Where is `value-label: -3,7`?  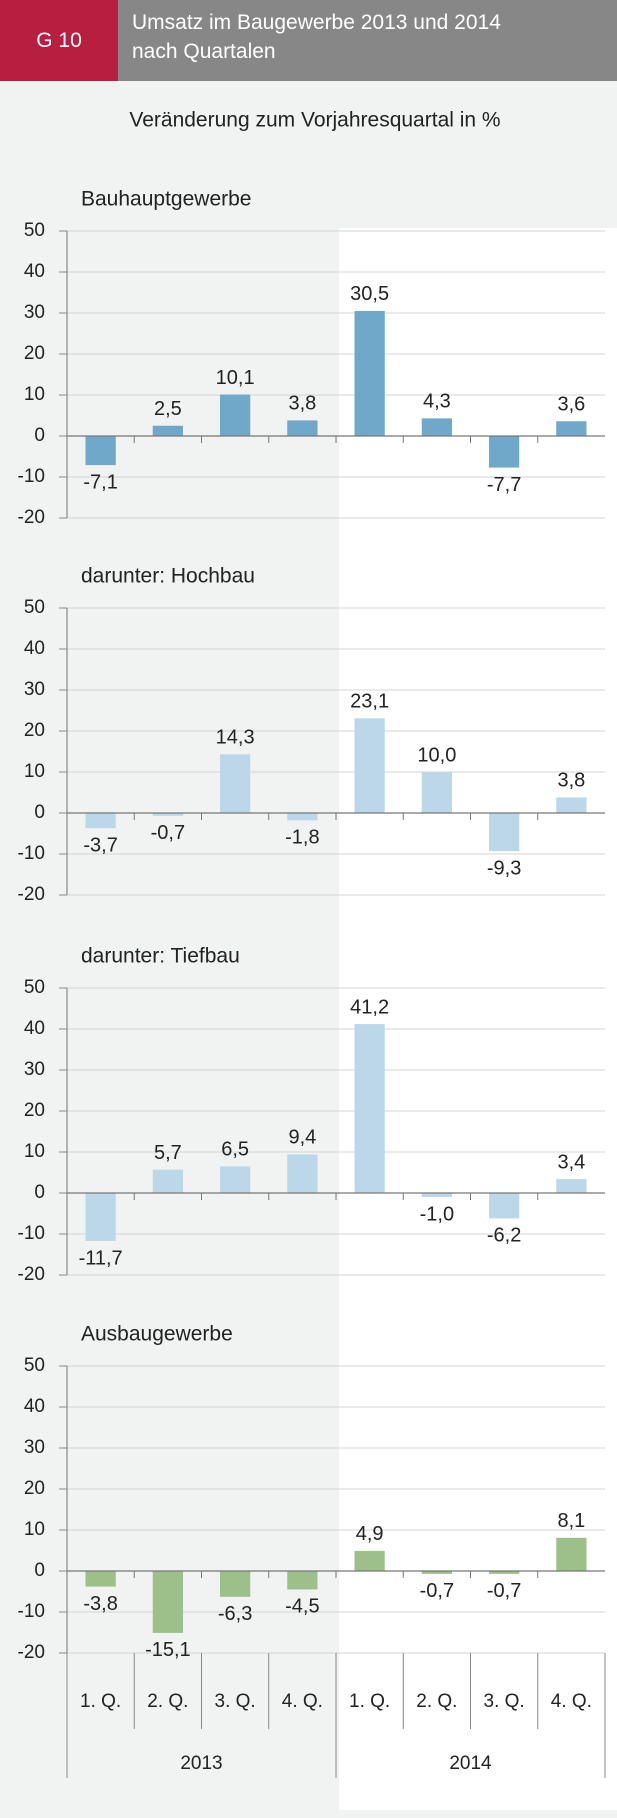
value-label: -3,7 is located at coordinates (100, 845).